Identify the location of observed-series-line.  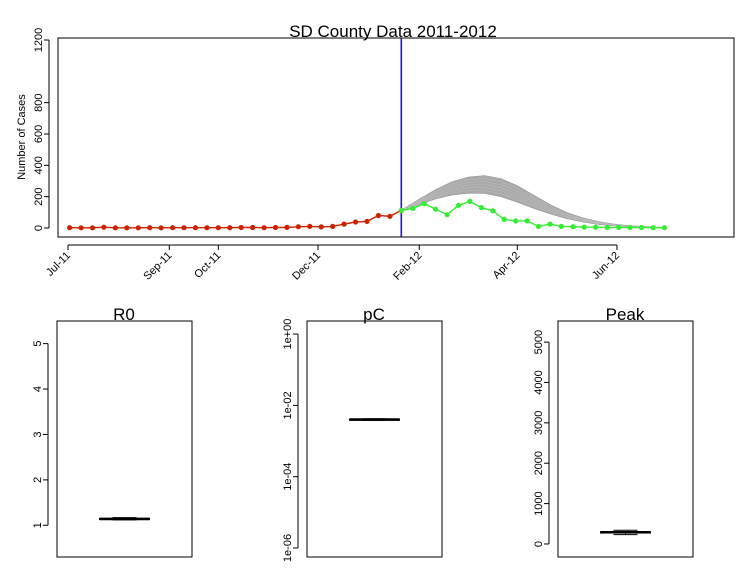
(235, 219).